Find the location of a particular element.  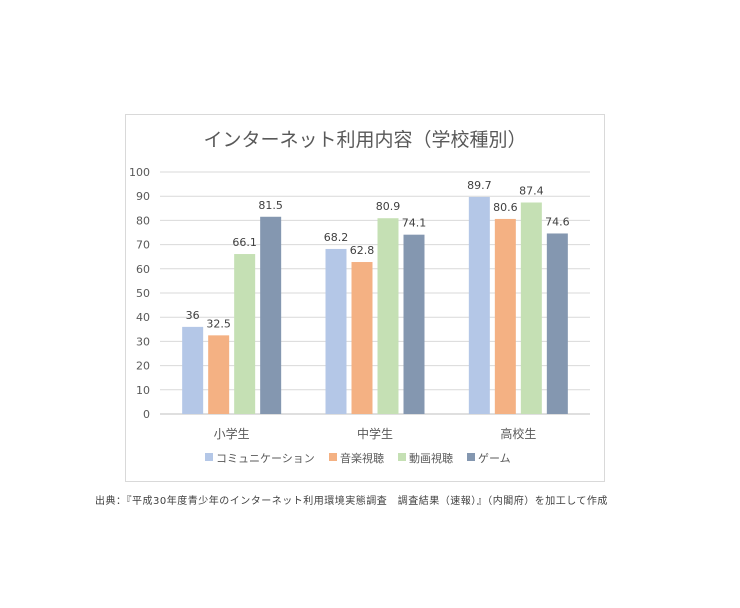

data-label: 80.9 is located at coordinates (388, 206).